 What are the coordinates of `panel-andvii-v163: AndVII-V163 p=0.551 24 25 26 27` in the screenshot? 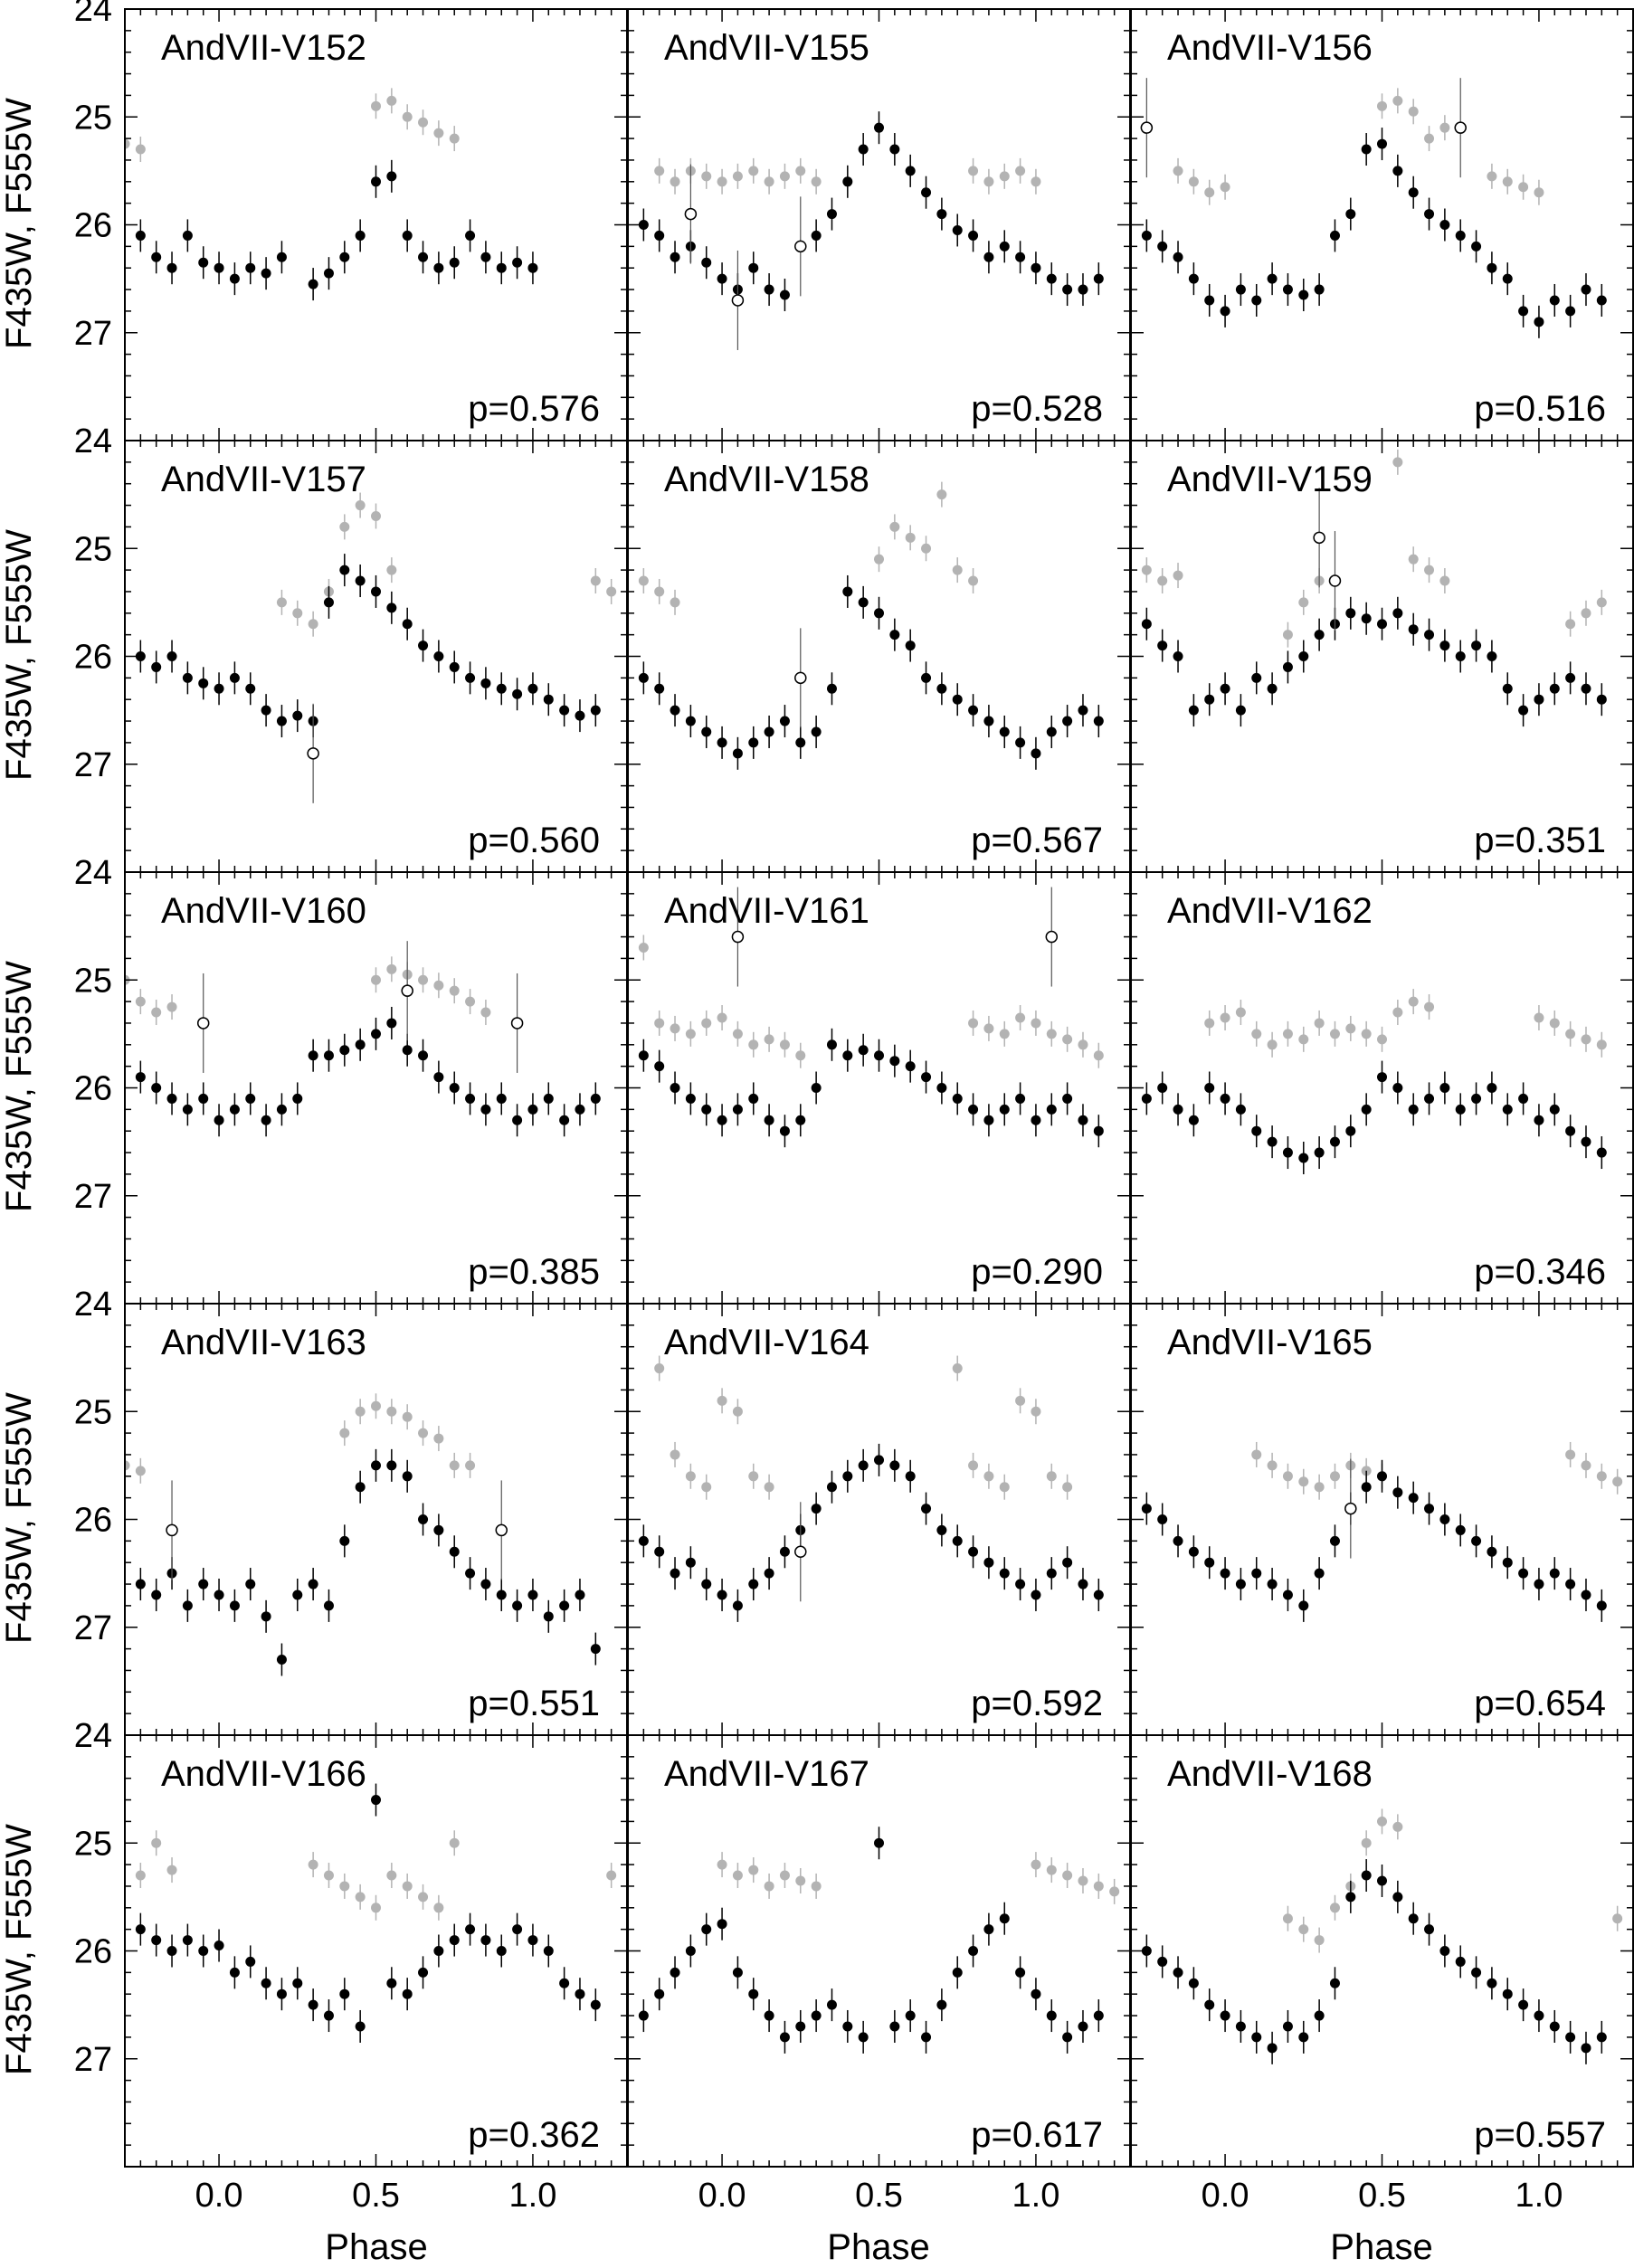 It's located at (351, 1511).